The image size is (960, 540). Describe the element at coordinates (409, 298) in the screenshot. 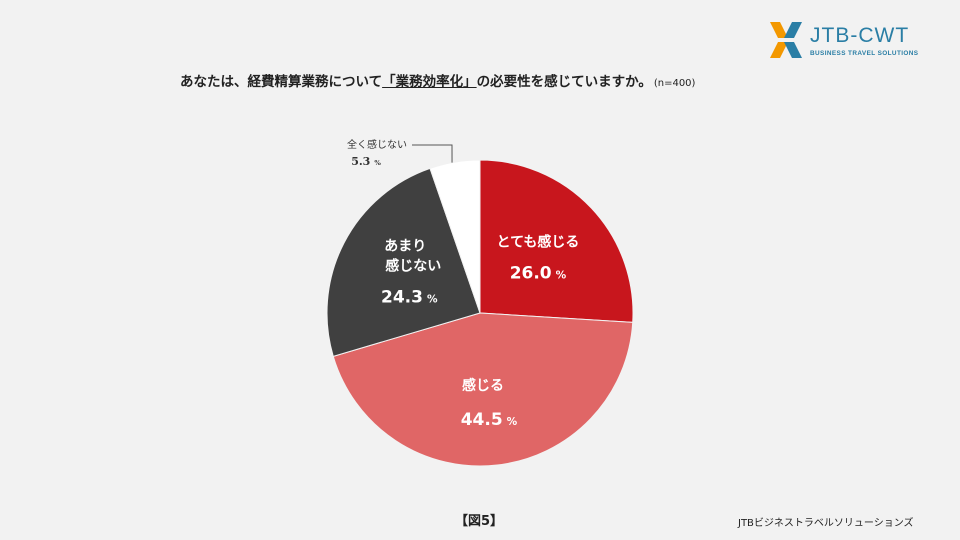

I see `slice-value-not-much: 24.3%` at that location.